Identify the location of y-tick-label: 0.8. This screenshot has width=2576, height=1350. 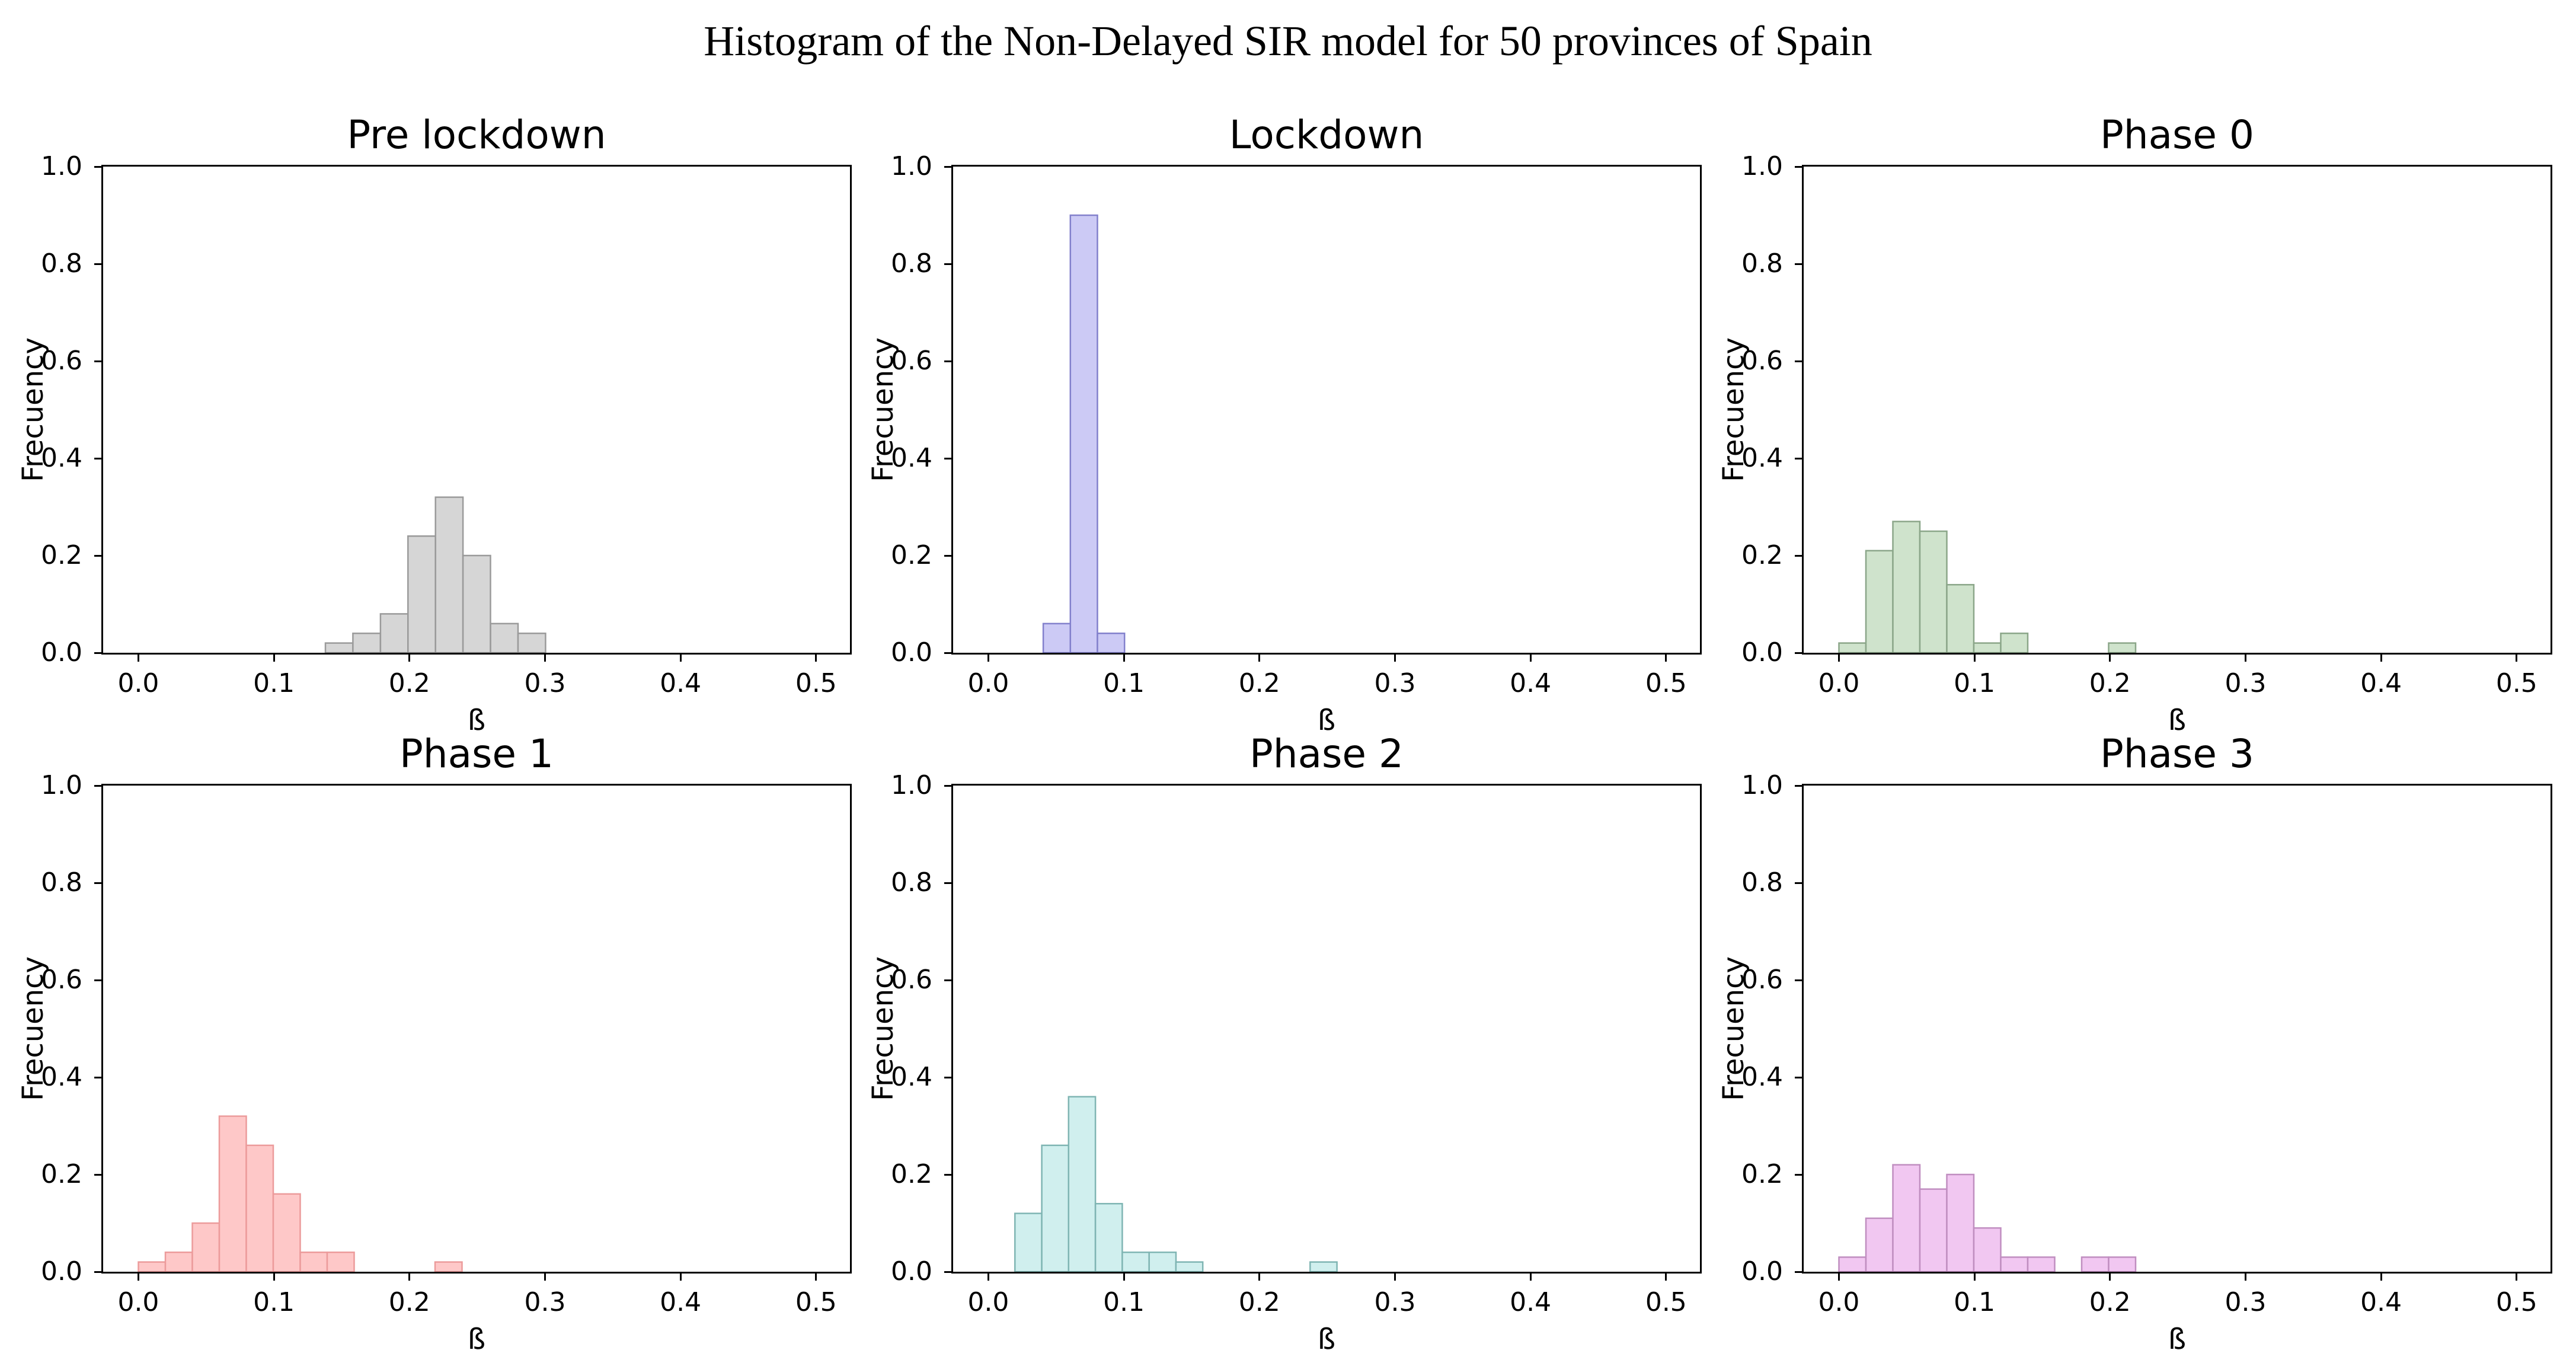
(1762, 263).